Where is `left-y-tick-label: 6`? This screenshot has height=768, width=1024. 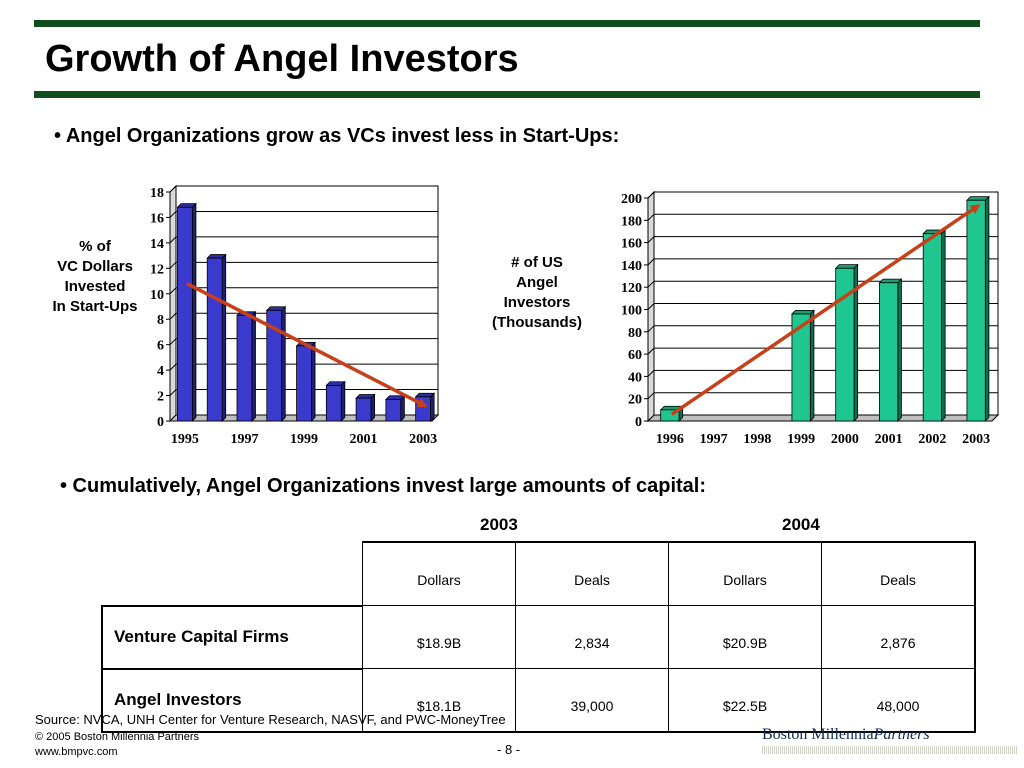 left-y-tick-label: 6 is located at coordinates (160, 346).